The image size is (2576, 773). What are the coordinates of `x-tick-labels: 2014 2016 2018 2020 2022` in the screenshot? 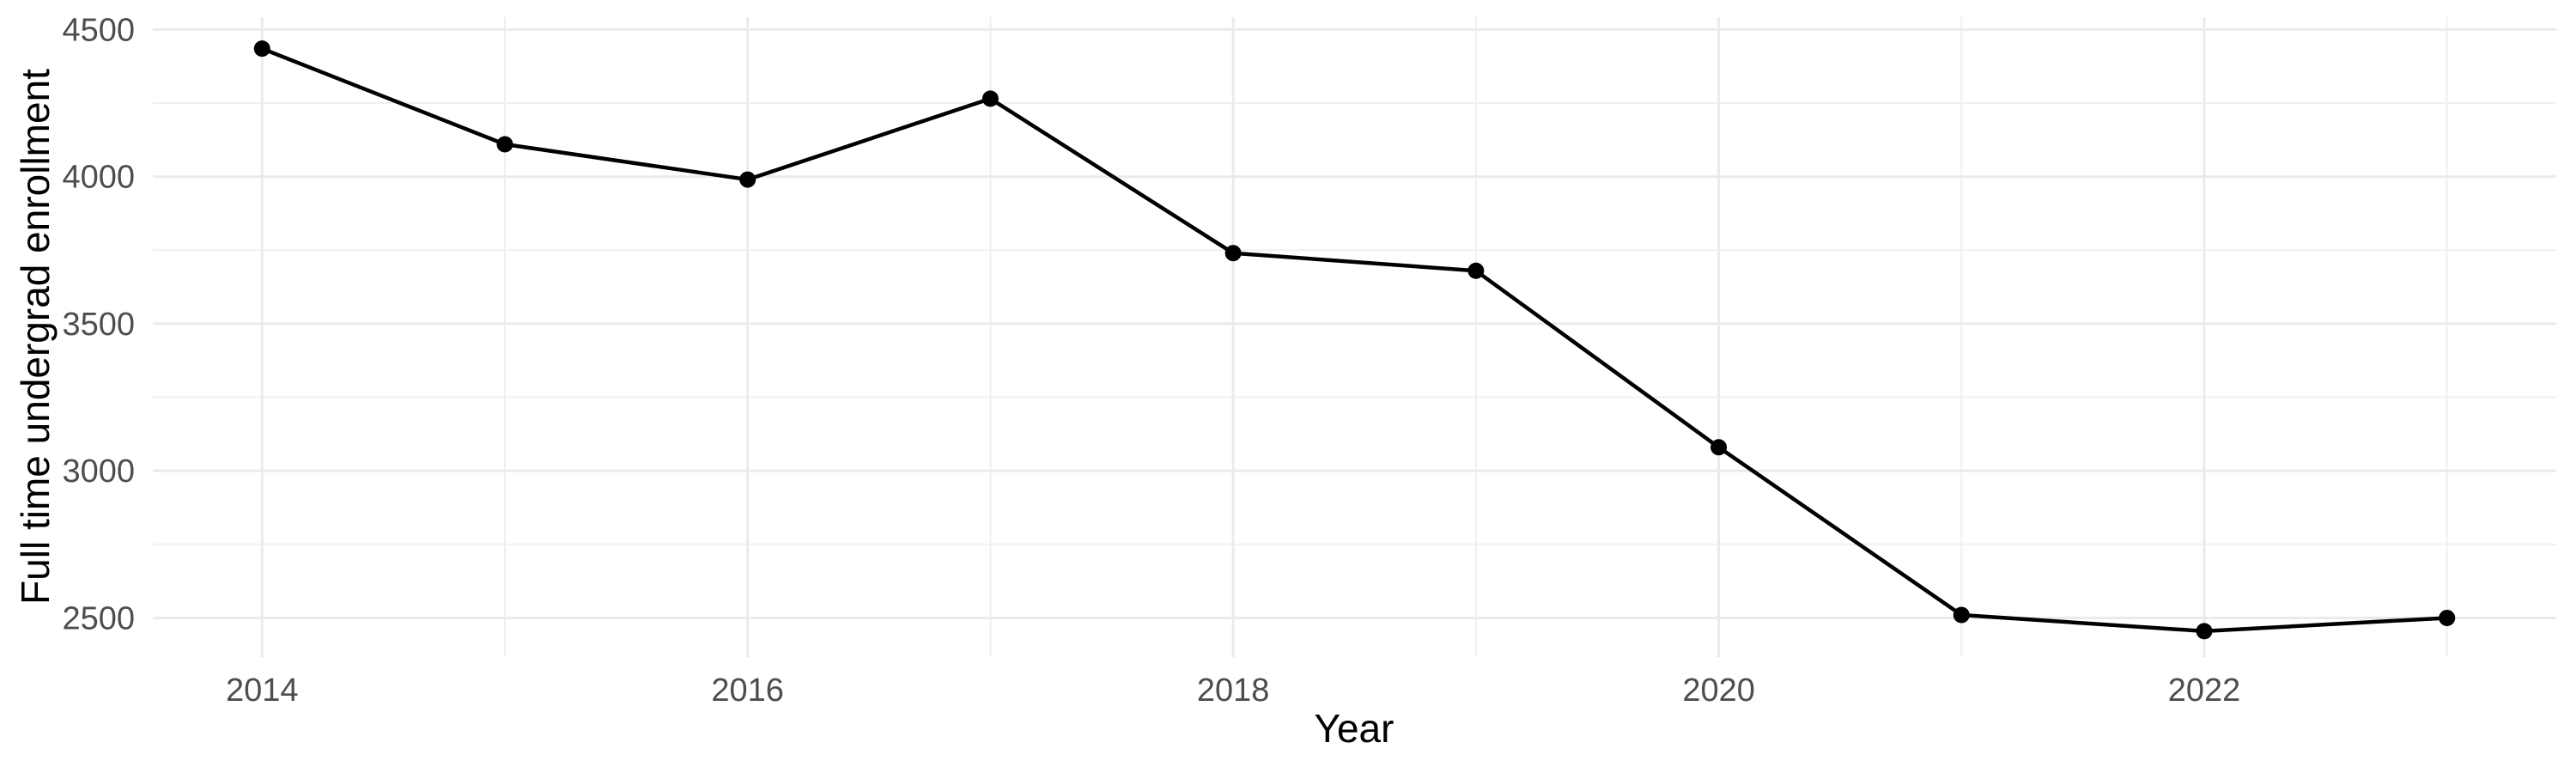 It's located at (1233, 691).